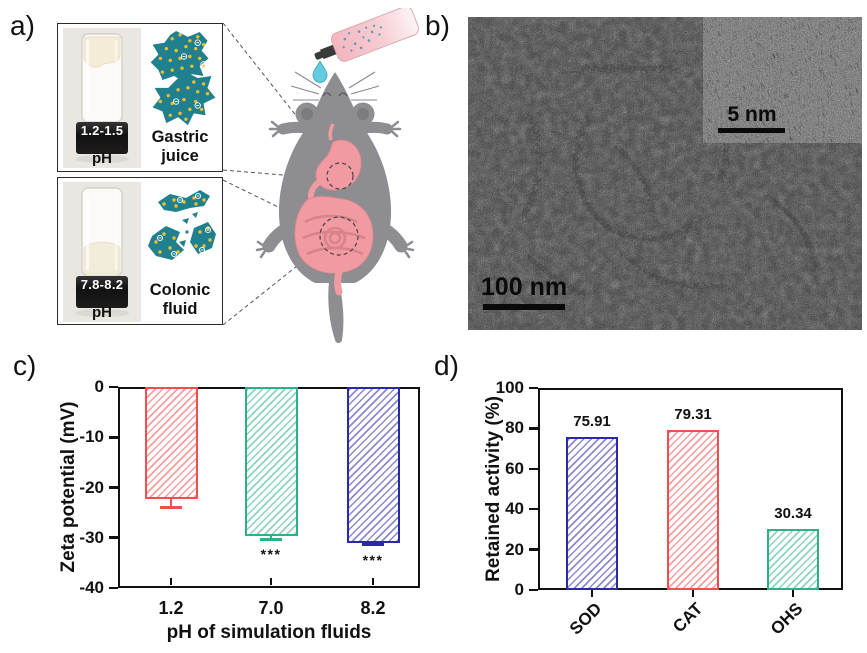 The width and height of the screenshot is (867, 653). I want to click on droplet-icon, so click(320, 71).